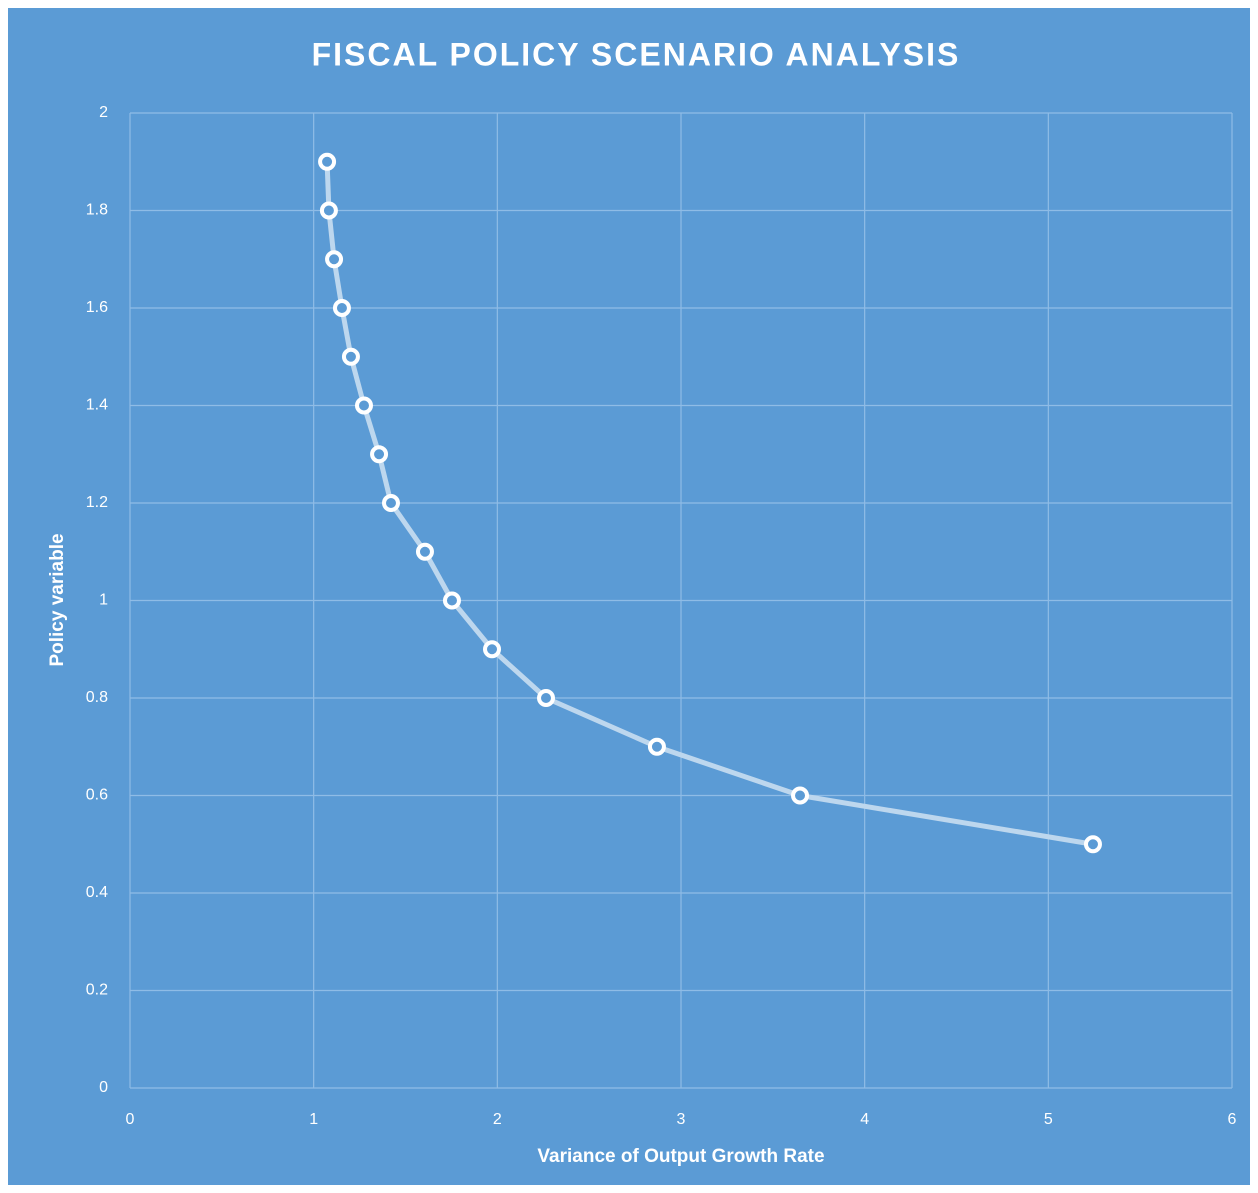 This screenshot has width=1258, height=1193. What do you see at coordinates (1048, 1119) in the screenshot?
I see `x-tick-label: 5` at bounding box center [1048, 1119].